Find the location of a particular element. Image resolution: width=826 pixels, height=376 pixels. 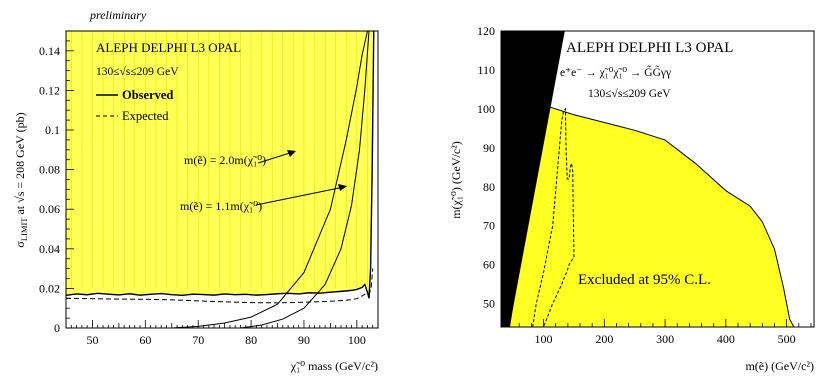

left-y-tick-label: 0 is located at coordinates (57, 328).